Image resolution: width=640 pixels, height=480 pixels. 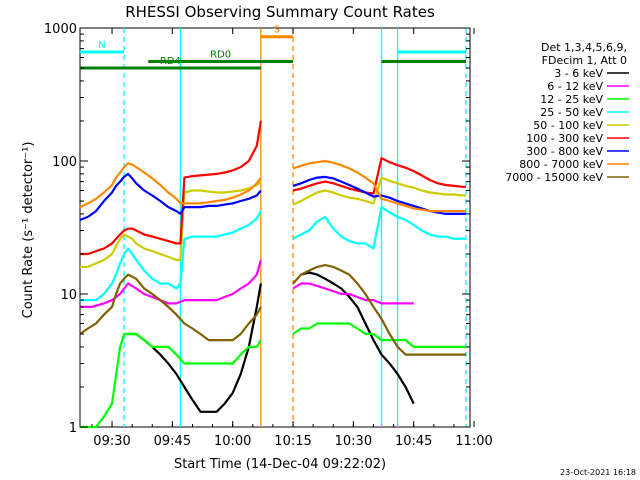 I want to click on legend-label: 25 - 50 keV, so click(x=571, y=112).